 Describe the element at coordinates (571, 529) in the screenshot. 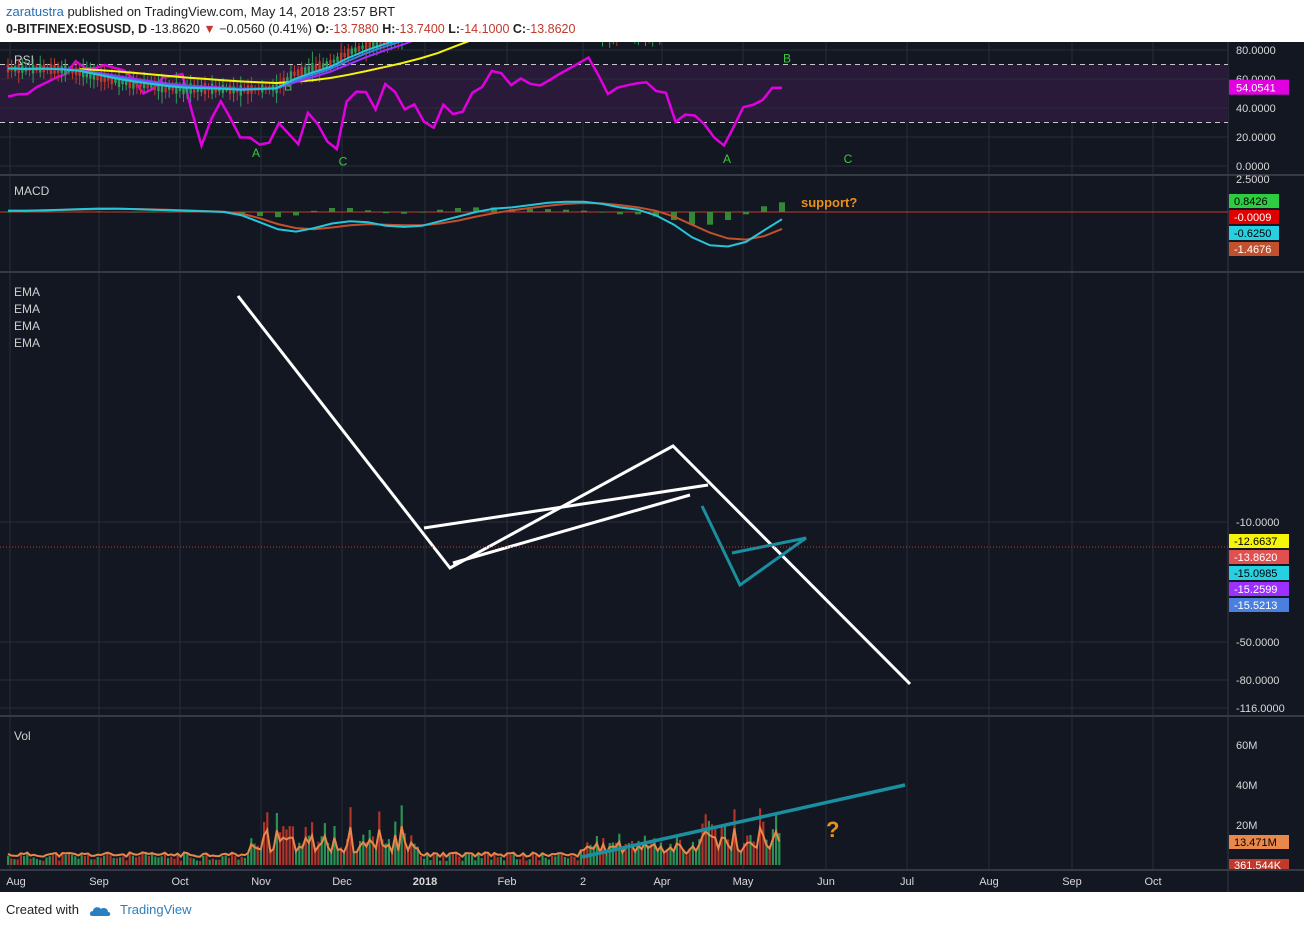

I see `trendline-channel-bottom` at that location.